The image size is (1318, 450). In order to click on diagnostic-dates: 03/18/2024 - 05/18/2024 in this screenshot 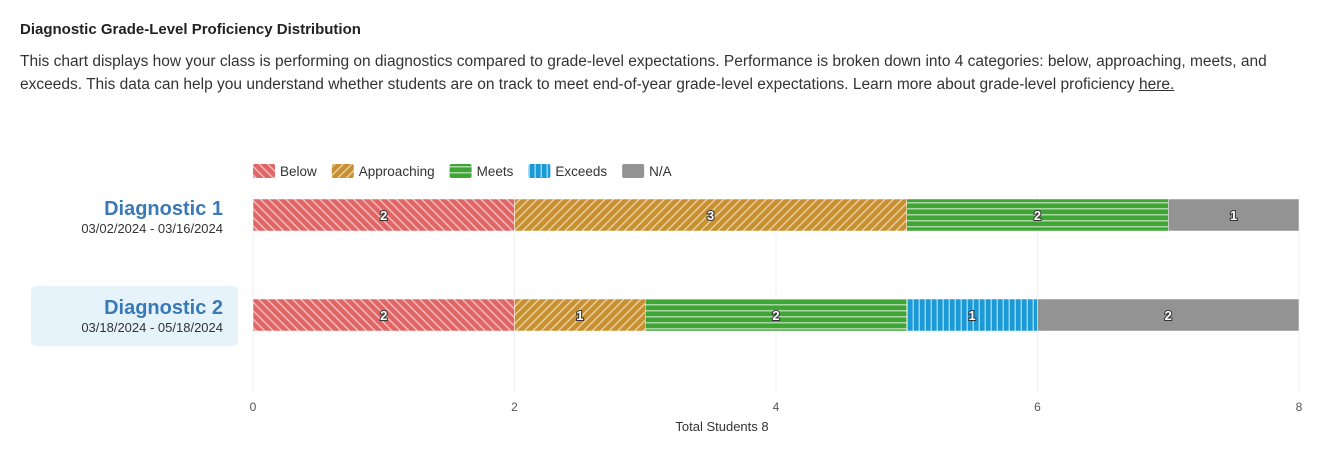, I will do `click(152, 327)`.